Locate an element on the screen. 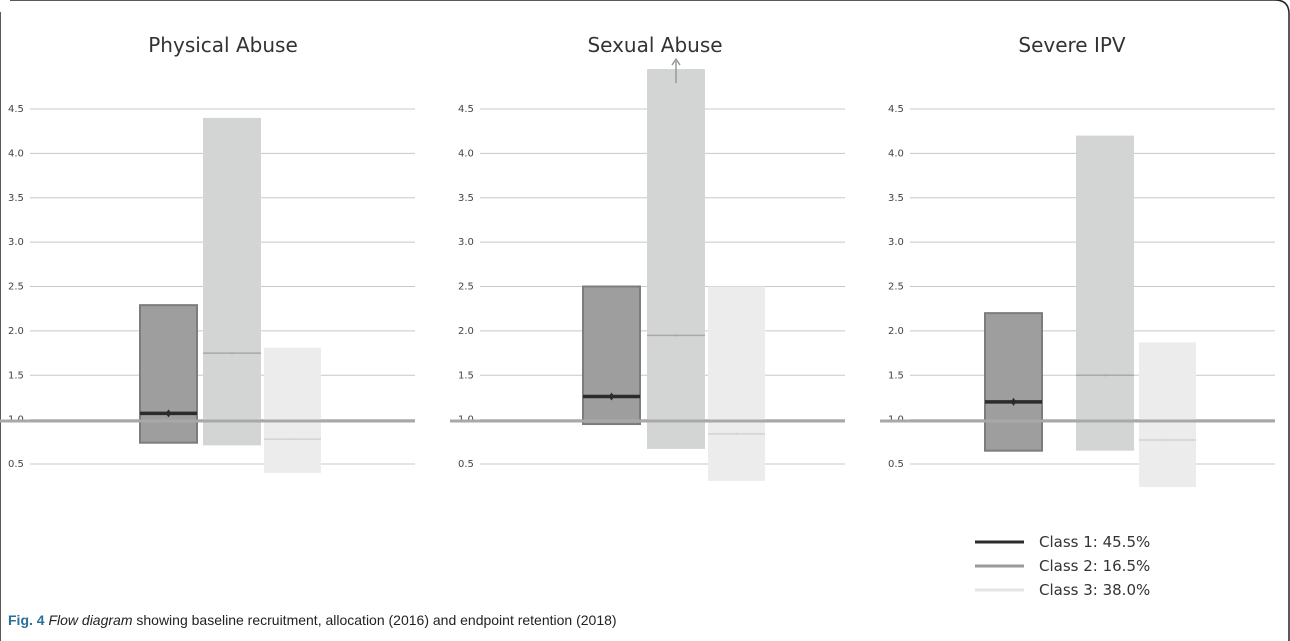 This screenshot has width=1290, height=641. panel-title: Sexual Abuse is located at coordinates (654, 45).